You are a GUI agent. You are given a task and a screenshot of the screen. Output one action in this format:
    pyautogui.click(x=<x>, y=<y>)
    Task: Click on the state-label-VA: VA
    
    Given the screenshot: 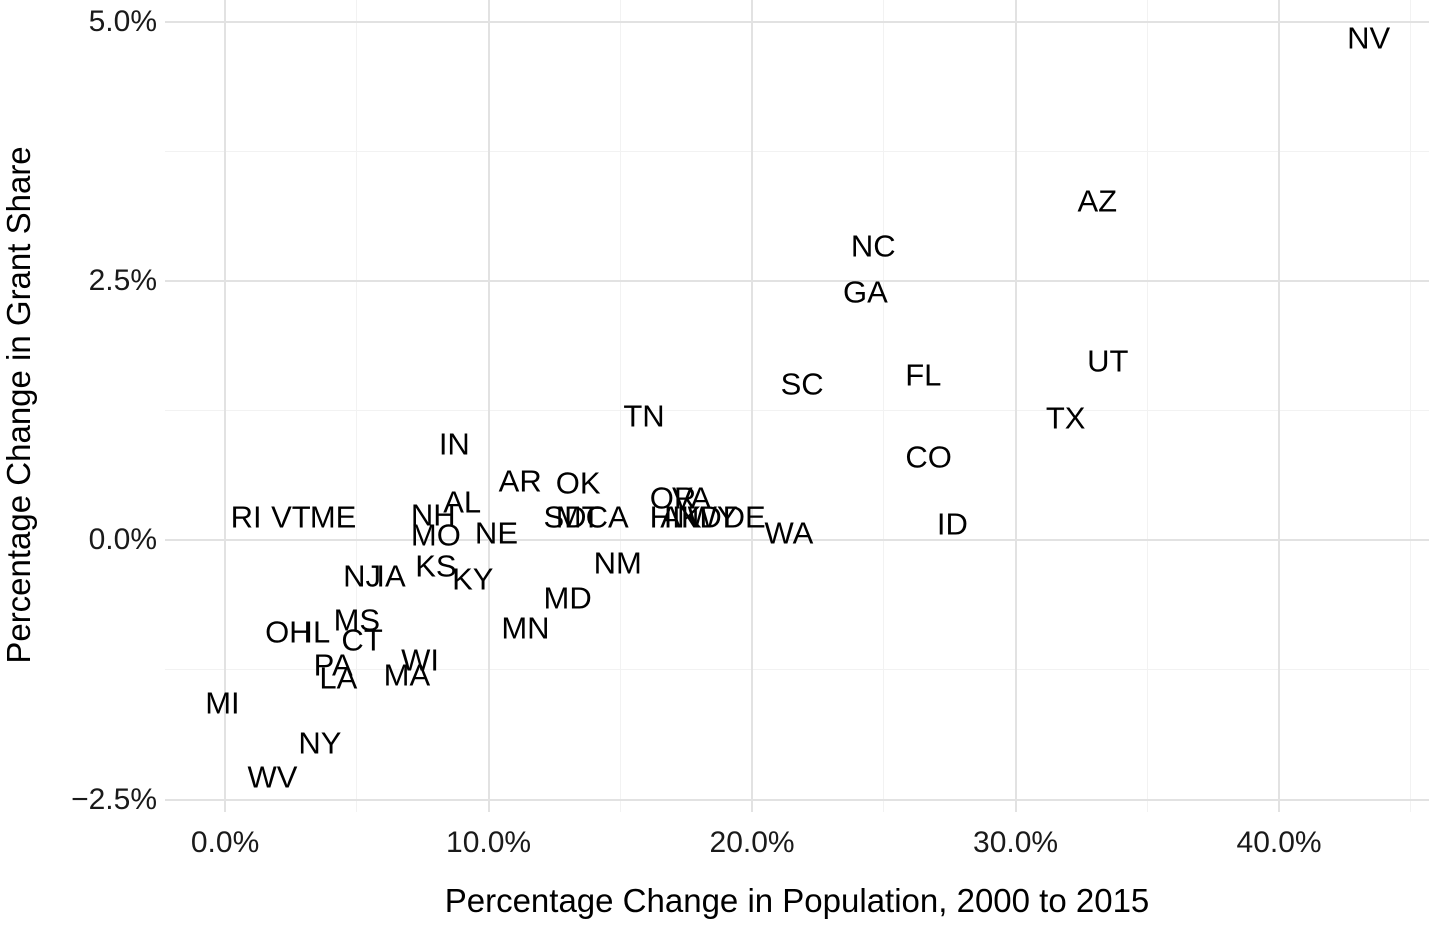 What is the action you would take?
    pyautogui.click(x=691, y=498)
    